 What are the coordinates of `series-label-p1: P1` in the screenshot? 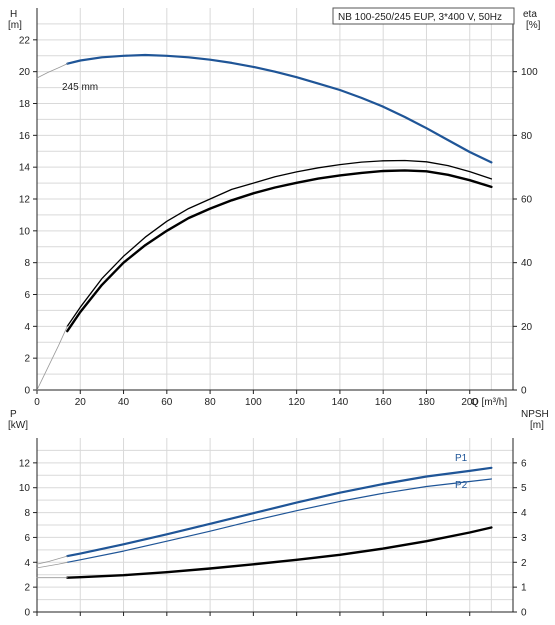 It's located at (461, 458).